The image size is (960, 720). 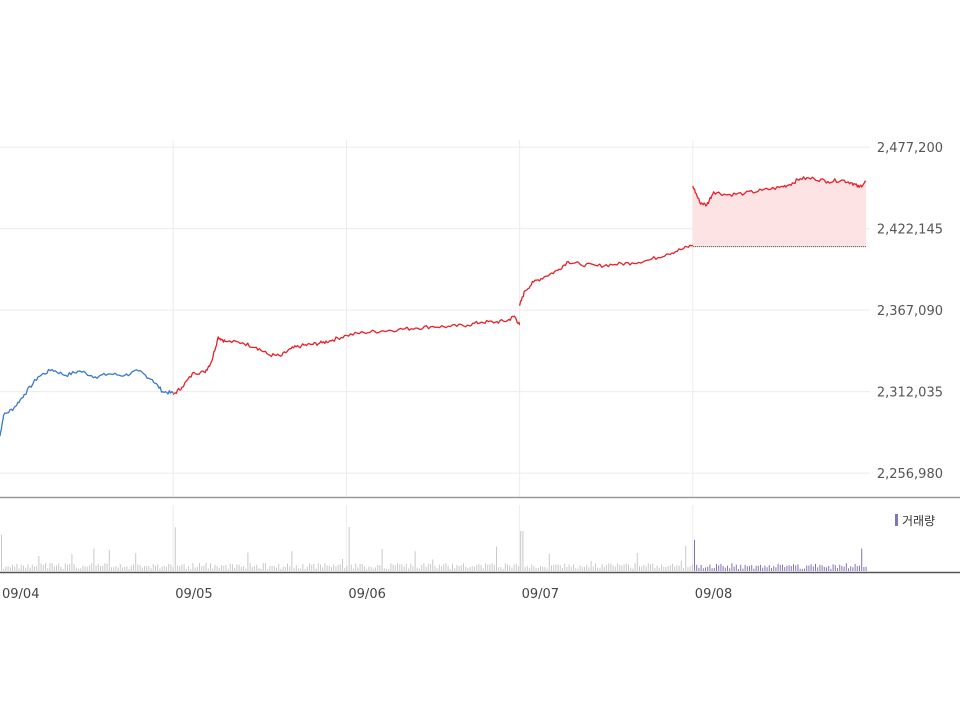 What do you see at coordinates (540, 594) in the screenshot?
I see `x-tick-label: 09/07` at bounding box center [540, 594].